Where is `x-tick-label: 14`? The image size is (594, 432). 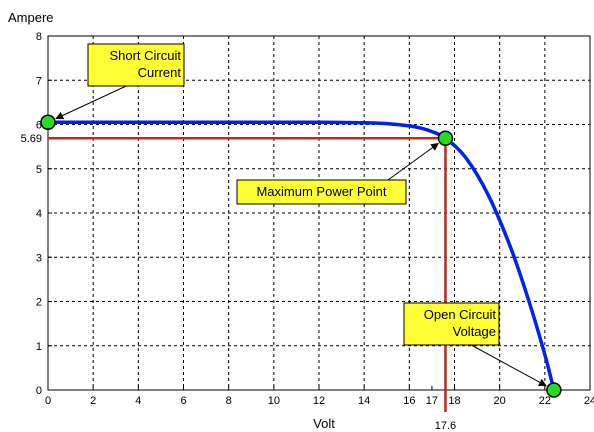
x-tick-label: 14 is located at coordinates (364, 401).